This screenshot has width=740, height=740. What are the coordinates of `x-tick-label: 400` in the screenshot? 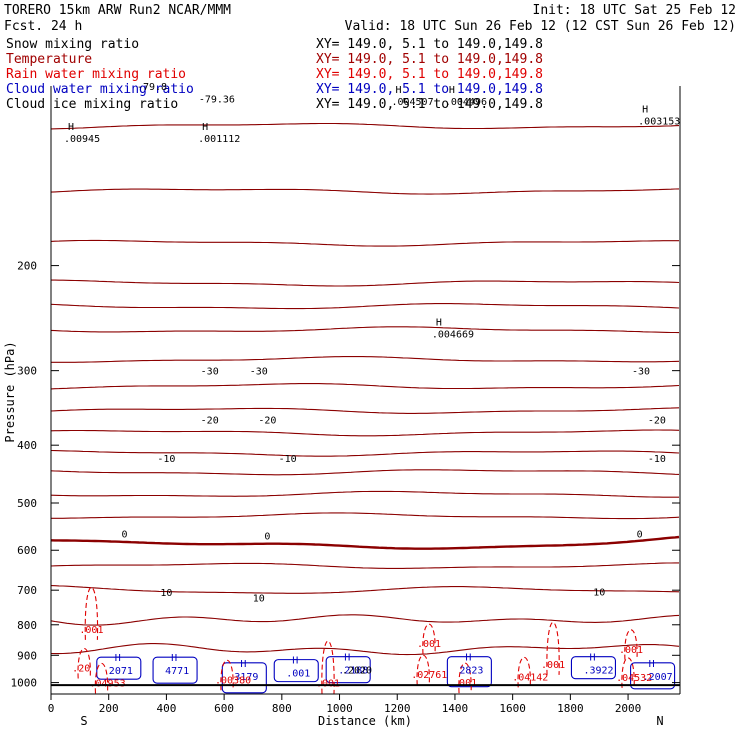 It's located at (166, 708).